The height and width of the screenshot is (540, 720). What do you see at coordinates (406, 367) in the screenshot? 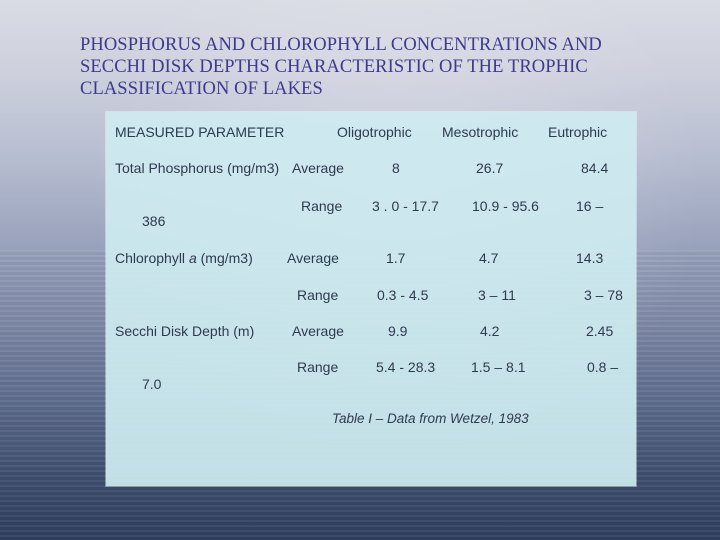
I see `secchi-range-oligotrophic: 5.4 - 28.3` at bounding box center [406, 367].